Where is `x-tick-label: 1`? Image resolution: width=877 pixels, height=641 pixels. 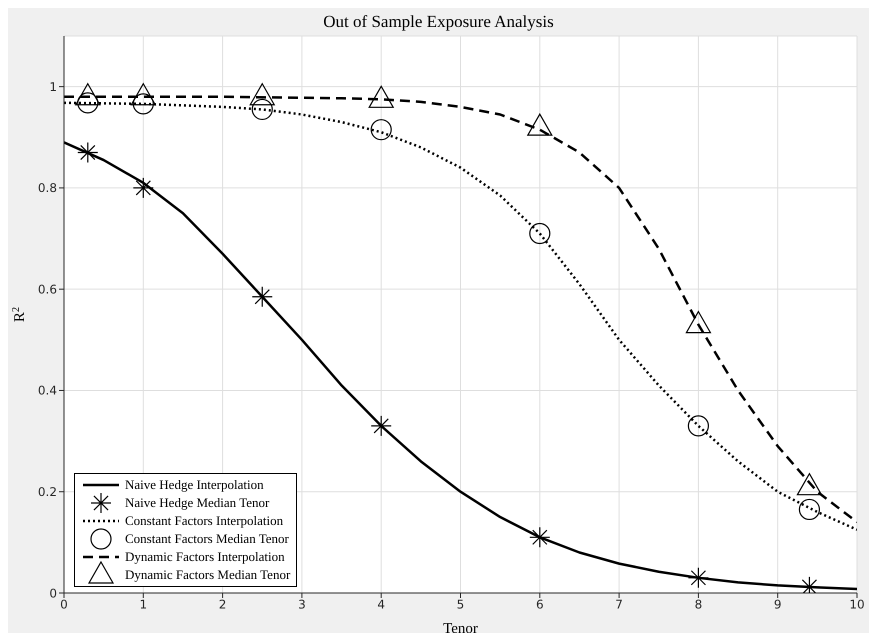
x-tick-label: 1 is located at coordinates (143, 605).